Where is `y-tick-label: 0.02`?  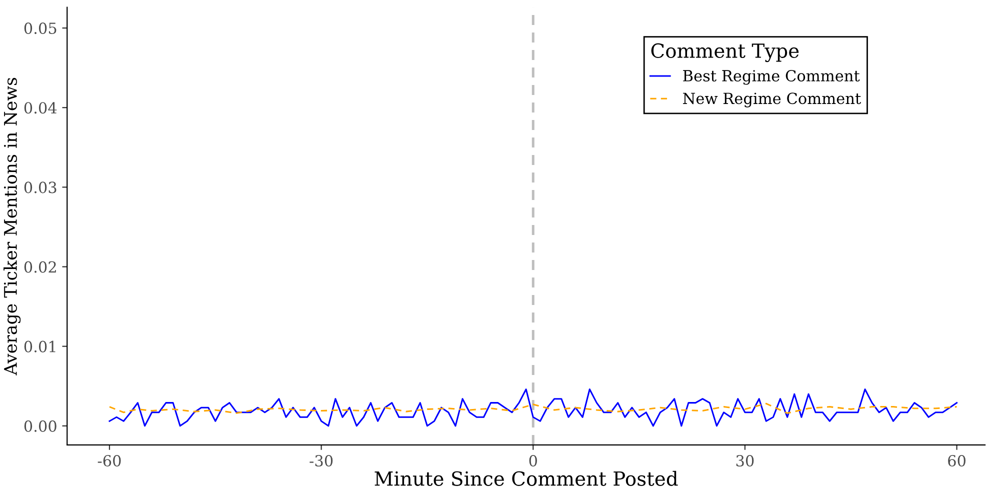
y-tick-label: 0.02 is located at coordinates (40, 267).